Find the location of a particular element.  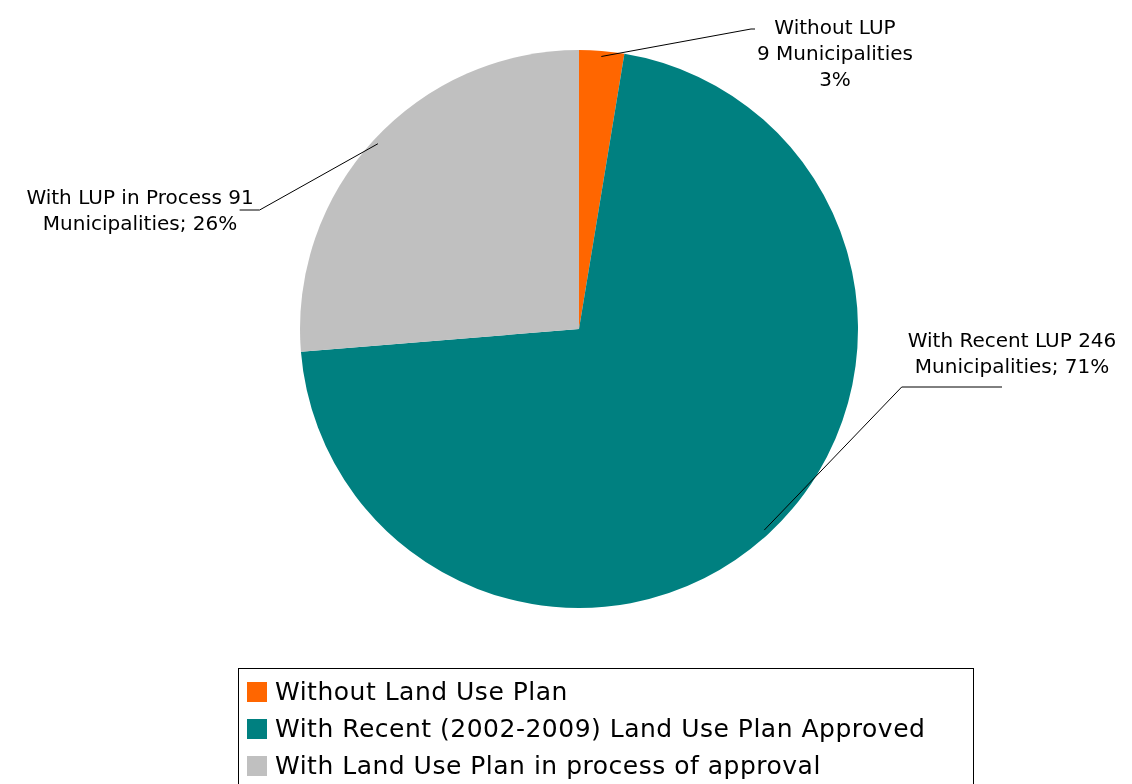

data-label: With LUP in Process 91 Municipalities; 26% is located at coordinates (140, 210).